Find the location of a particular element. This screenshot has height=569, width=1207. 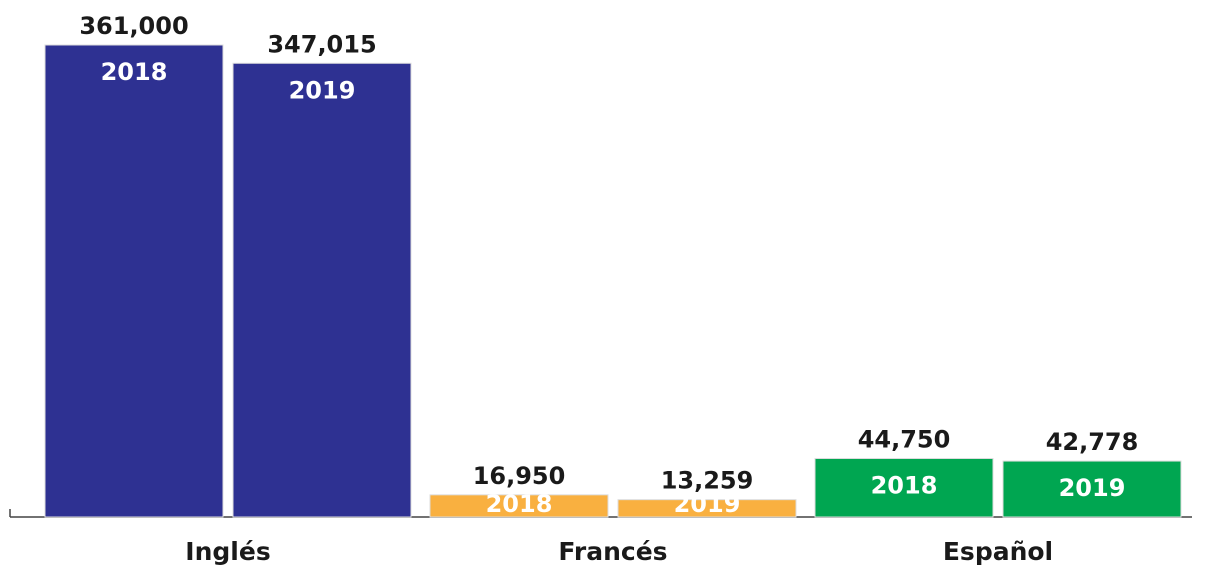

data-label: 347,015 is located at coordinates (321, 44).